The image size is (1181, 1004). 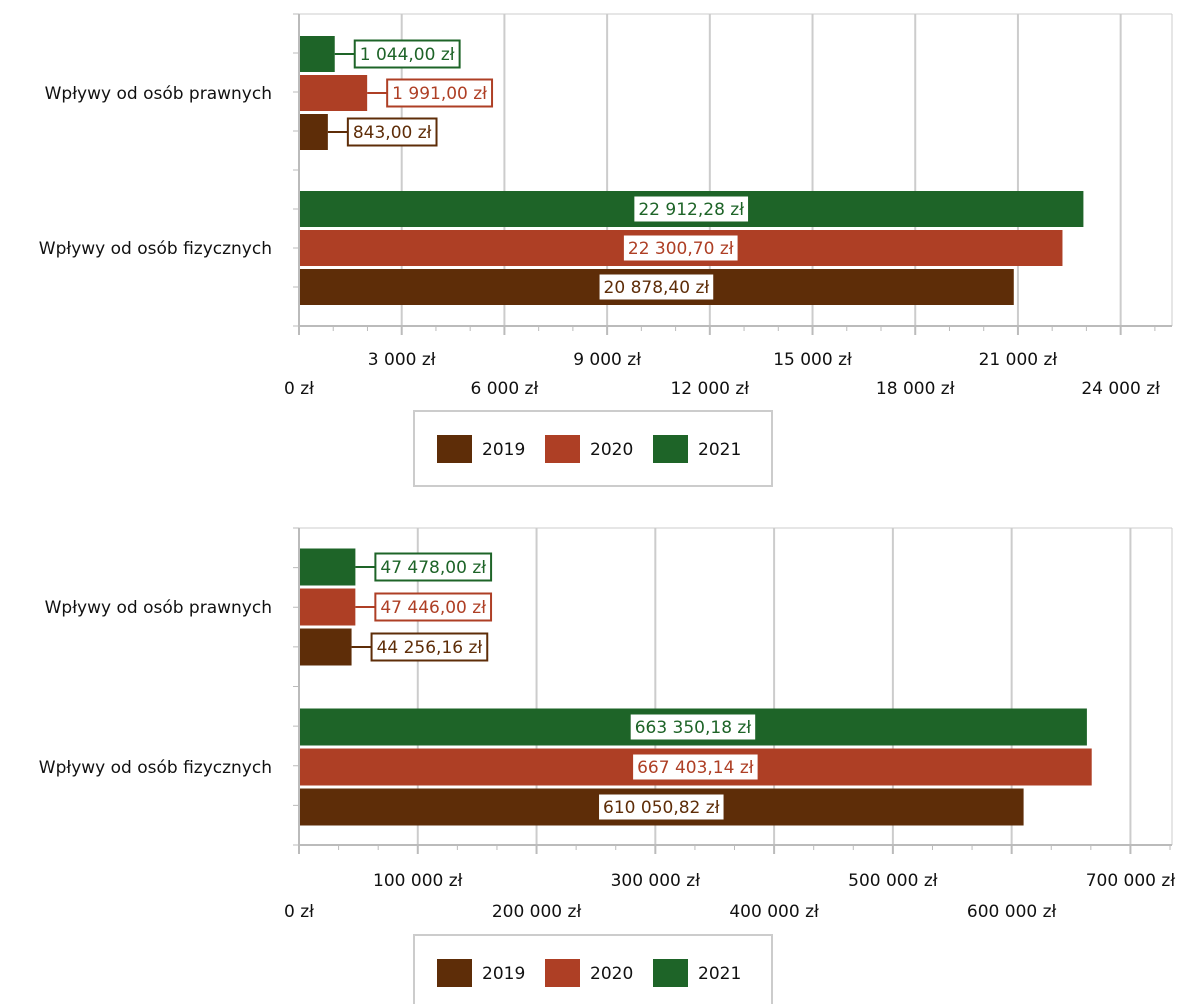 I want to click on x-tick-label: 15 000 zł, so click(x=812, y=360).